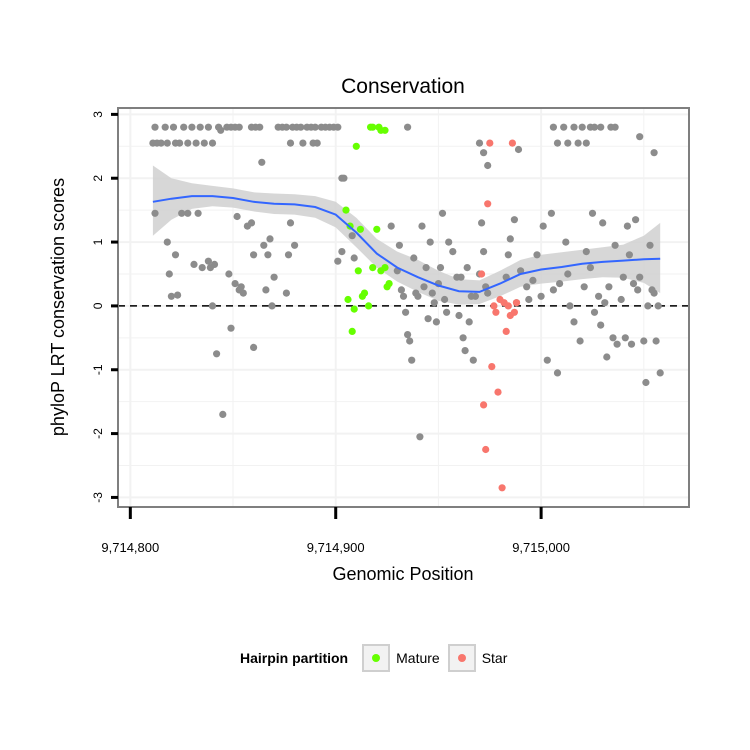 The width and height of the screenshot is (750, 750). What do you see at coordinates (294, 658) in the screenshot?
I see `legend-title: Hairpin partition` at bounding box center [294, 658].